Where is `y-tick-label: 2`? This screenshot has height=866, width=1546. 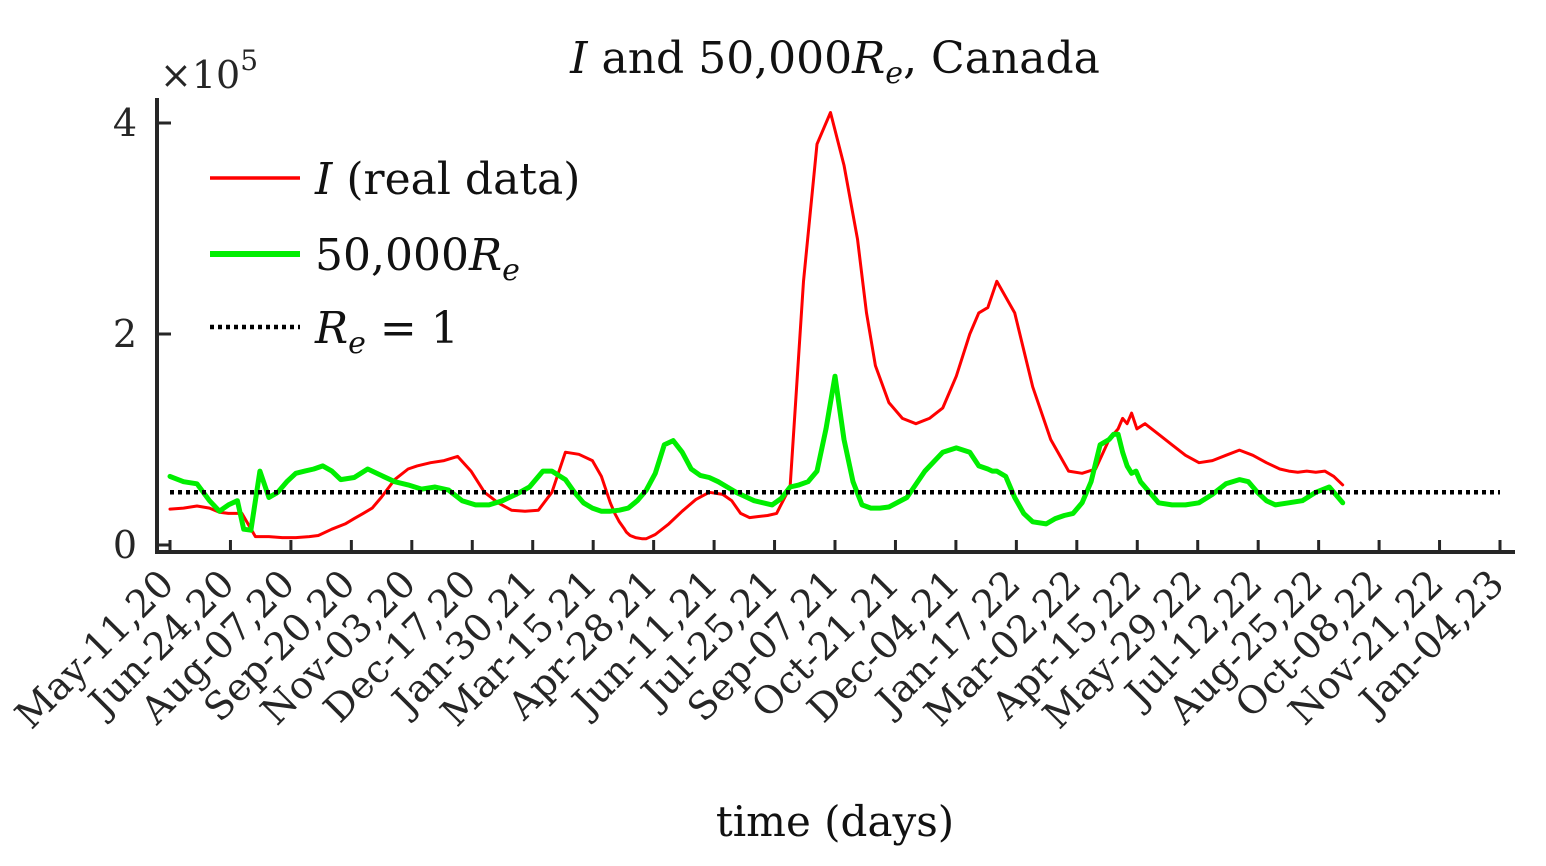
y-tick-label: 2 is located at coordinates (125, 334).